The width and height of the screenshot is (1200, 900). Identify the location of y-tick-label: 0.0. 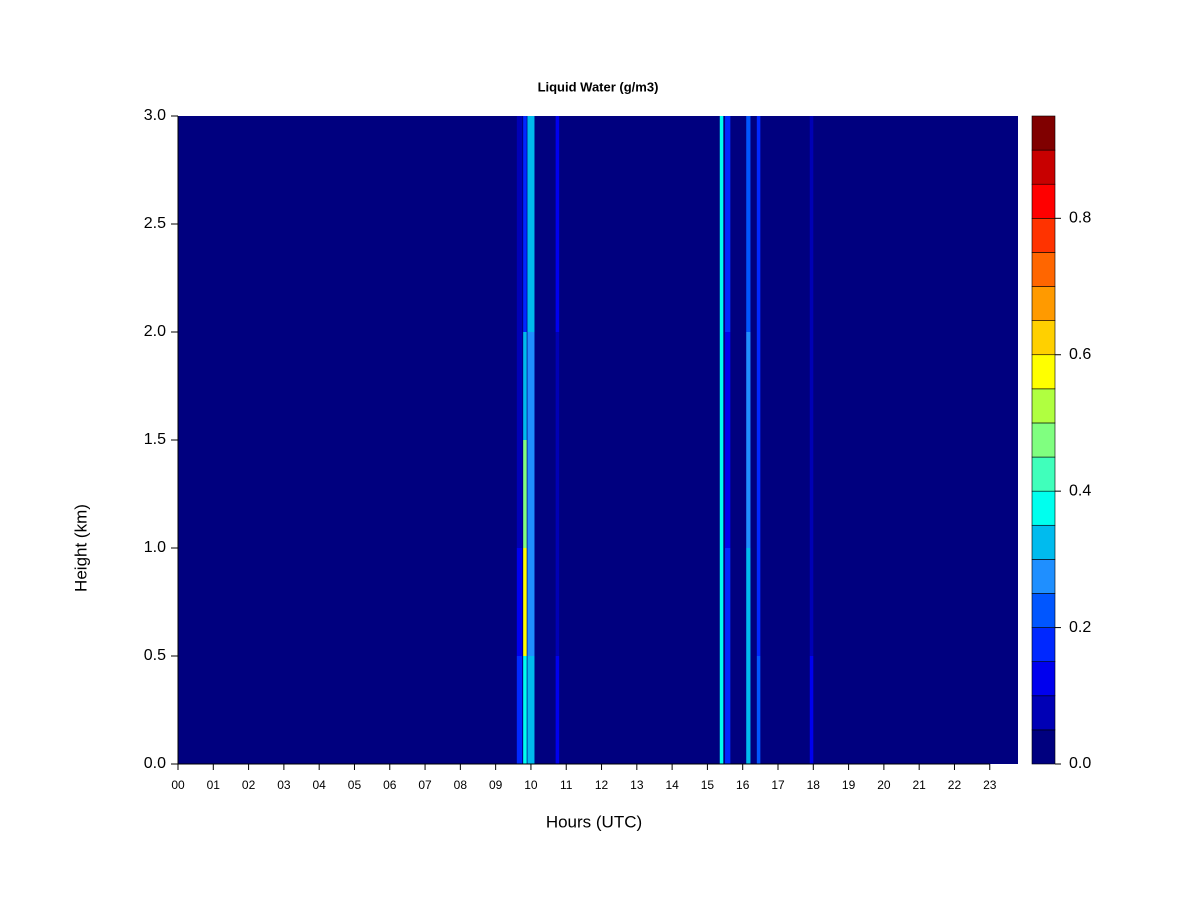
(155, 763).